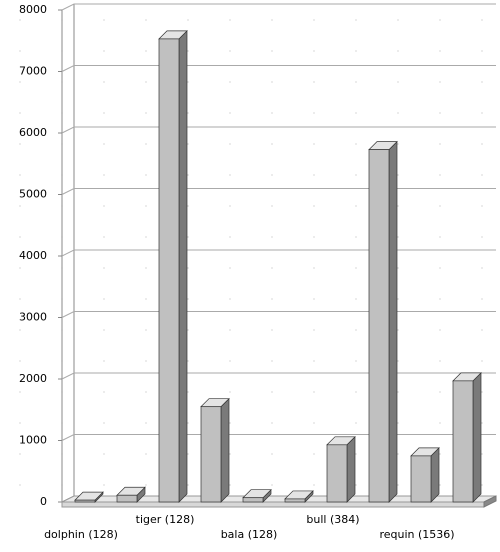  What do you see at coordinates (81, 534) in the screenshot?
I see `x-tick-label: dolphin (128)` at bounding box center [81, 534].